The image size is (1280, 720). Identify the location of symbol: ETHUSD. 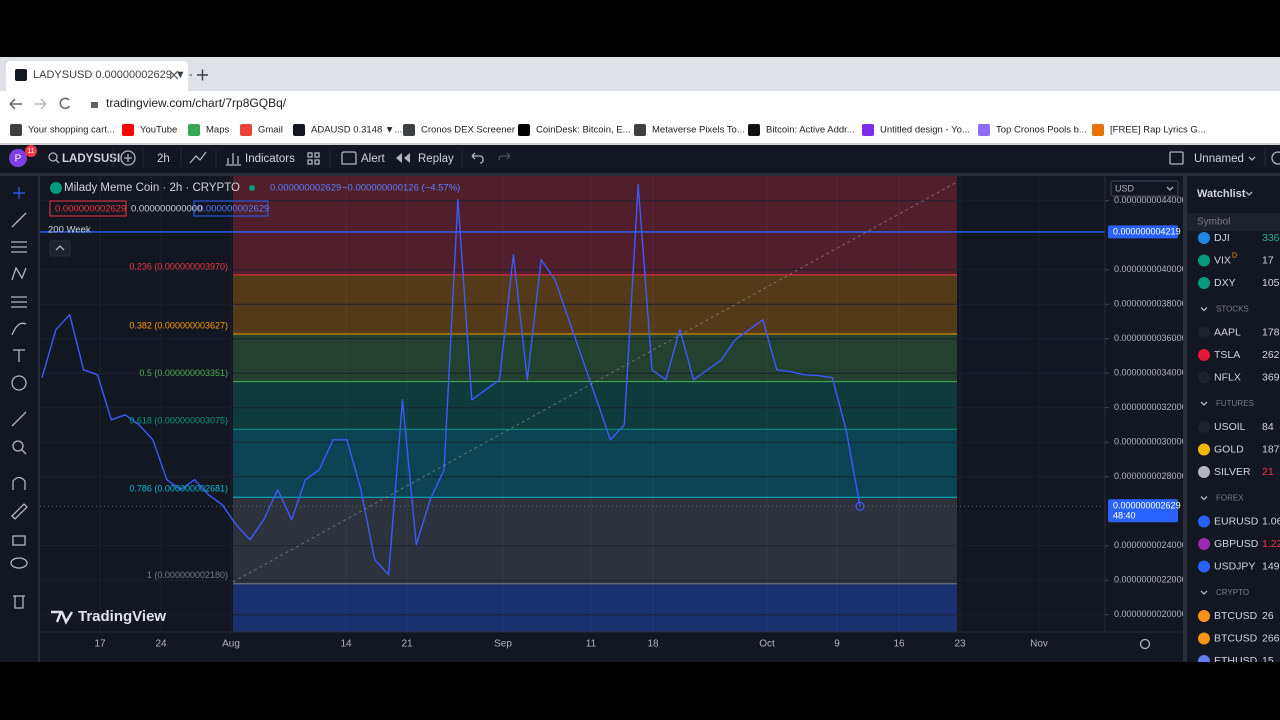
(1236, 661).